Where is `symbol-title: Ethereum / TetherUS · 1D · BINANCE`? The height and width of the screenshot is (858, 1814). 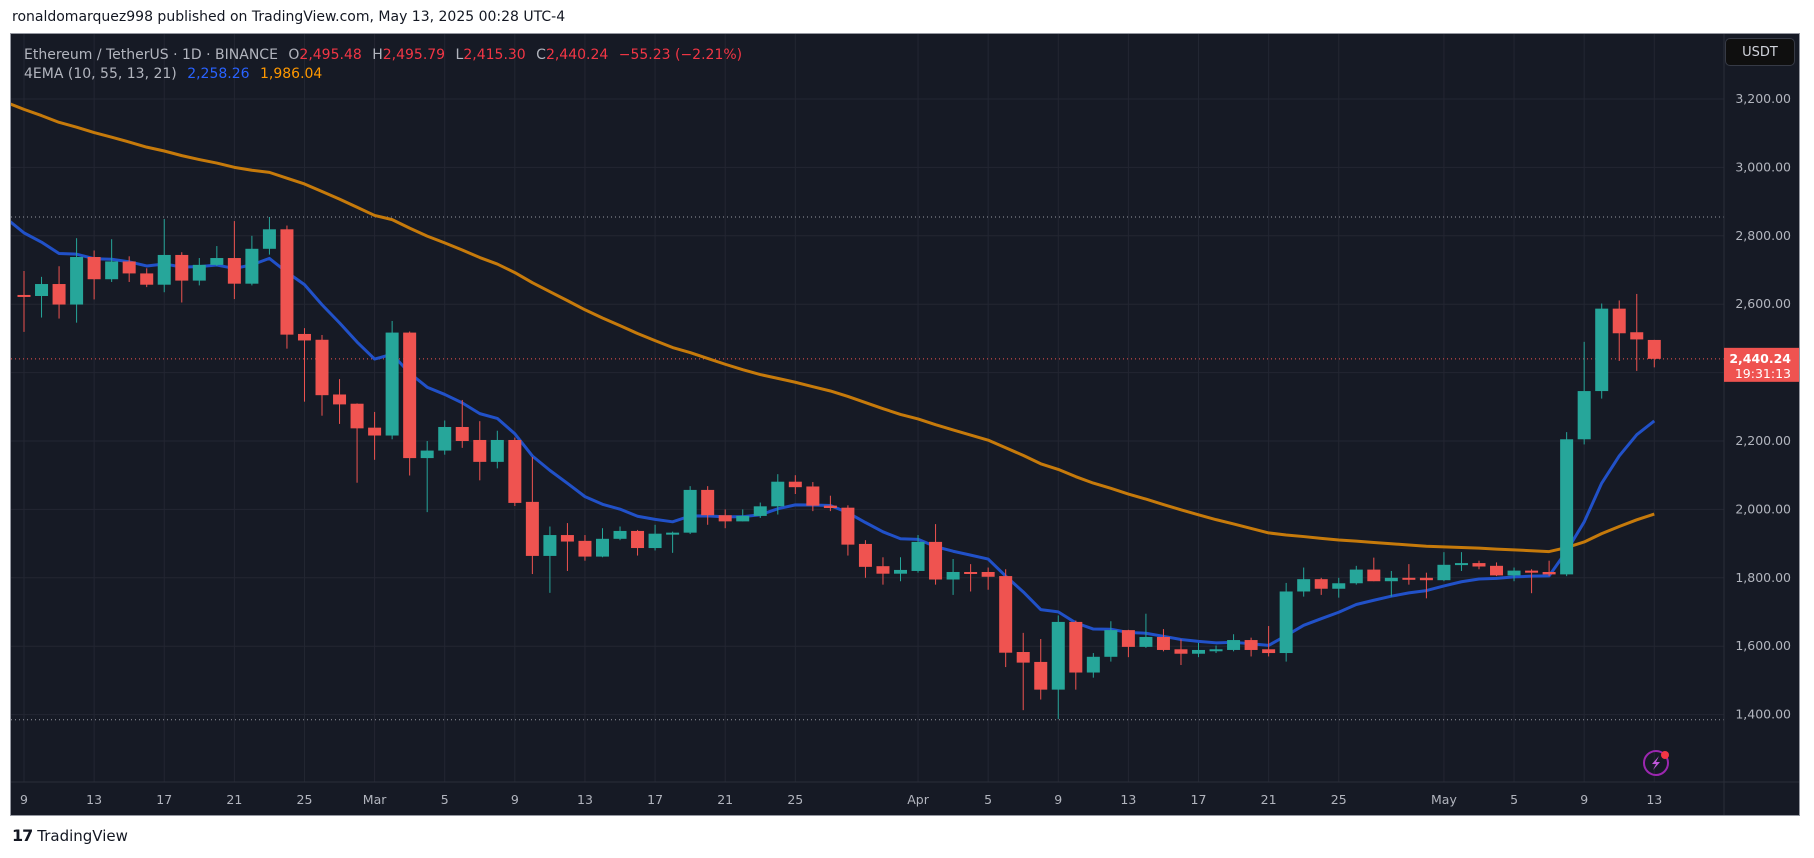
symbol-title: Ethereum / TetherUS · 1D · BINANCE is located at coordinates (151, 55).